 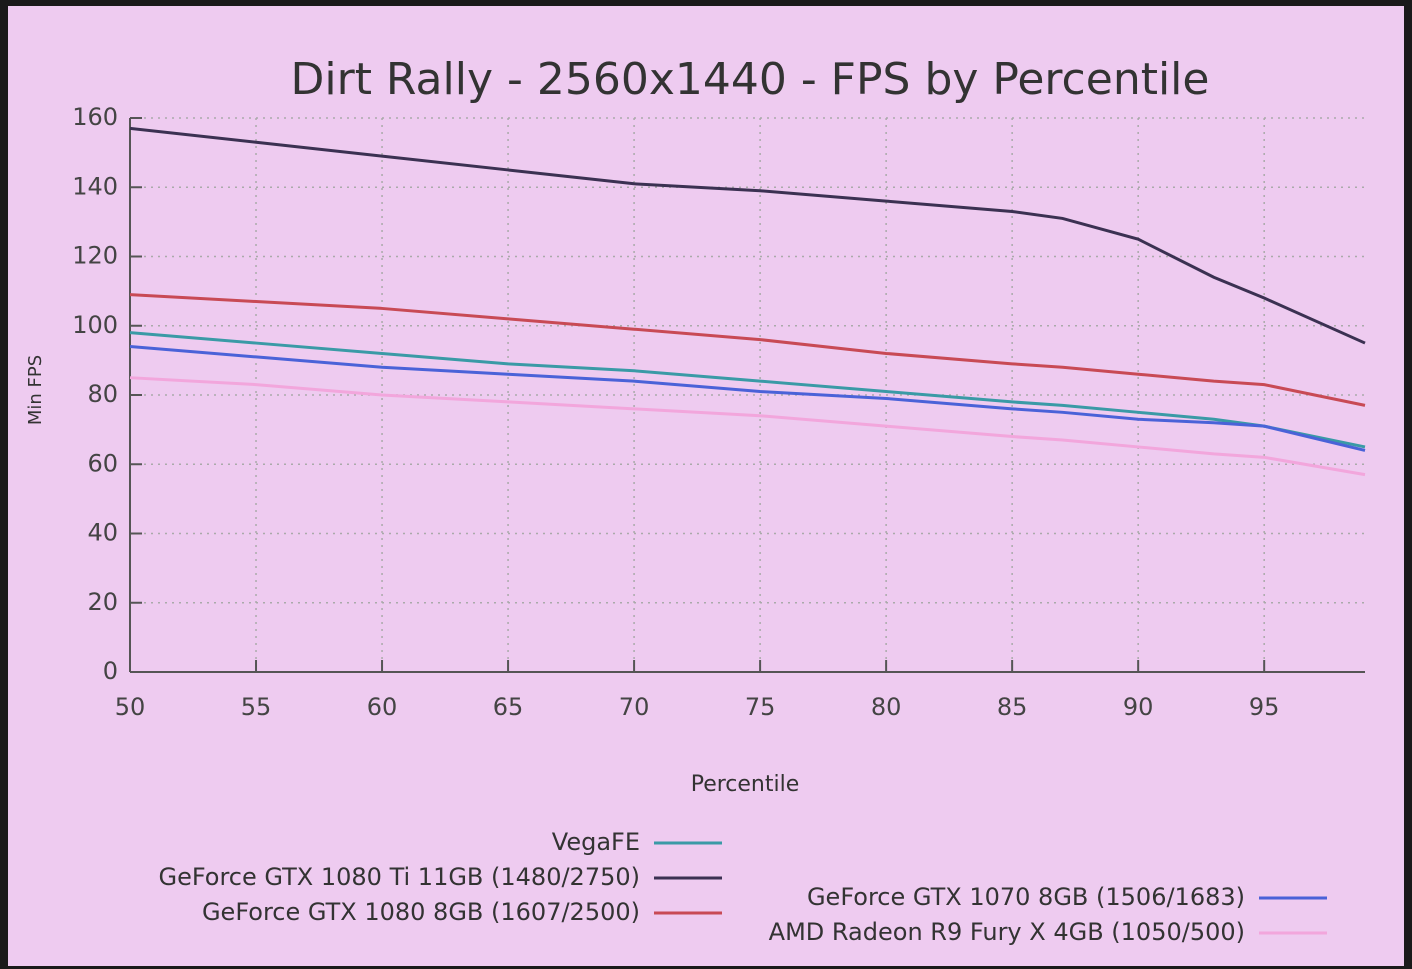 What do you see at coordinates (1264, 707) in the screenshot?
I see `x-tick-label: 95` at bounding box center [1264, 707].